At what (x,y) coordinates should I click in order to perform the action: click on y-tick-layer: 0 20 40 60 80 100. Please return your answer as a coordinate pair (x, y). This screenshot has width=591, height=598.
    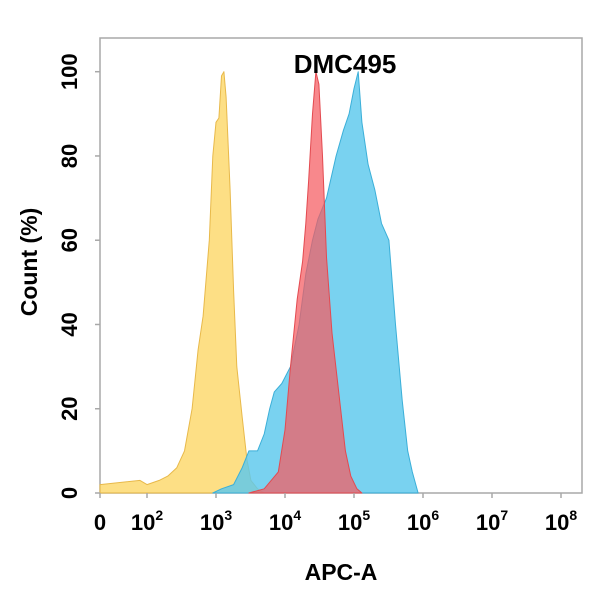
    Looking at the image, I should click on (78, 276).